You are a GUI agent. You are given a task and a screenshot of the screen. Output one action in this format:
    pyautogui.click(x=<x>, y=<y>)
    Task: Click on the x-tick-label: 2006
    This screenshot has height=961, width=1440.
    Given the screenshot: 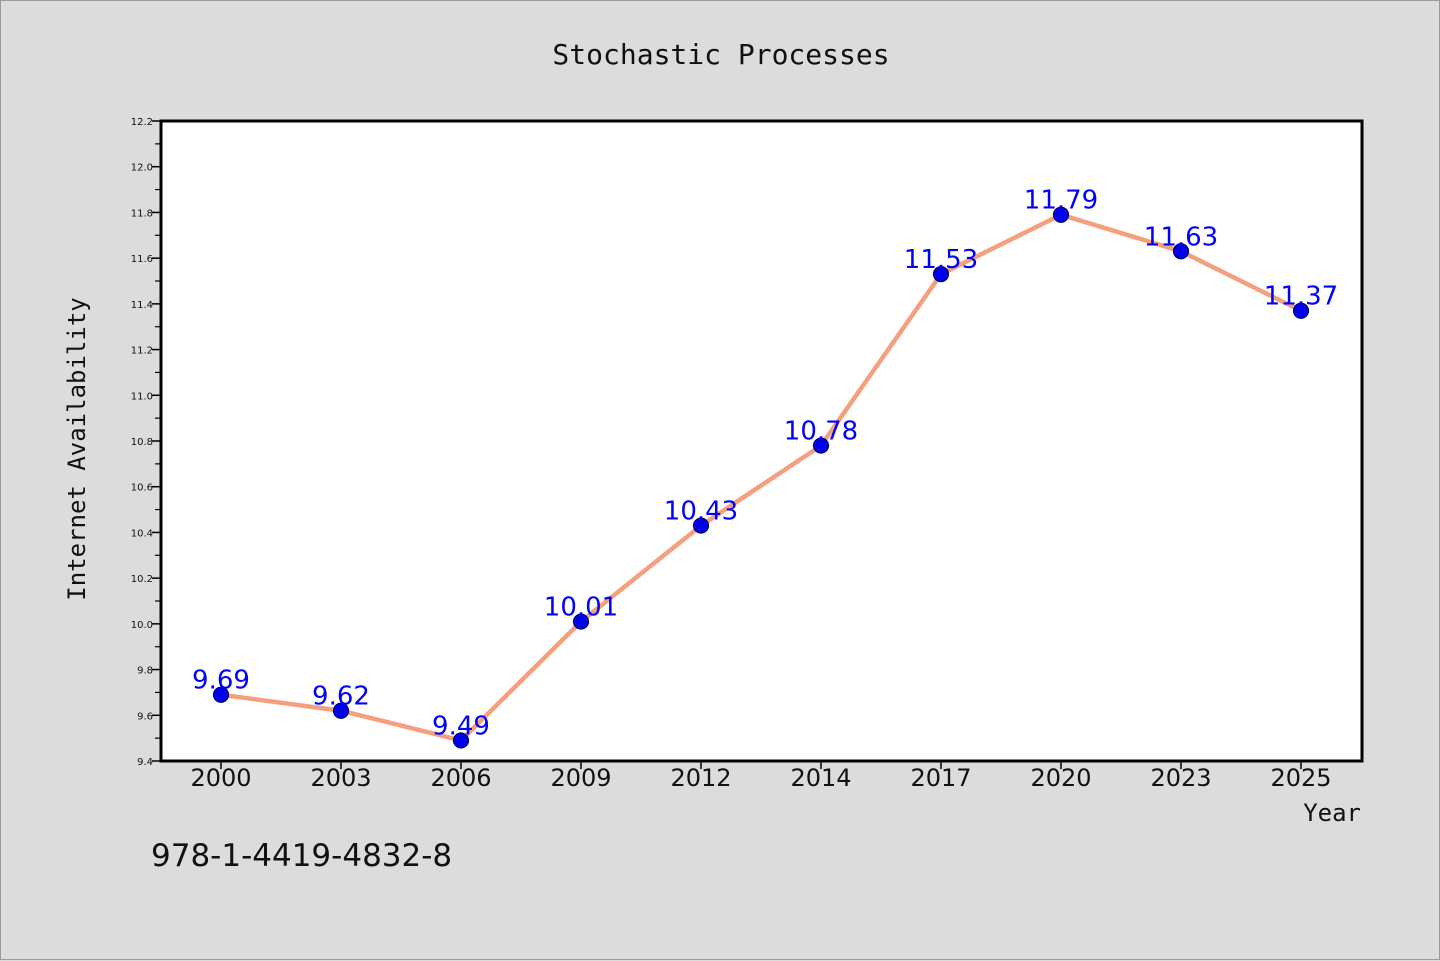 What is the action you would take?
    pyautogui.click(x=460, y=778)
    